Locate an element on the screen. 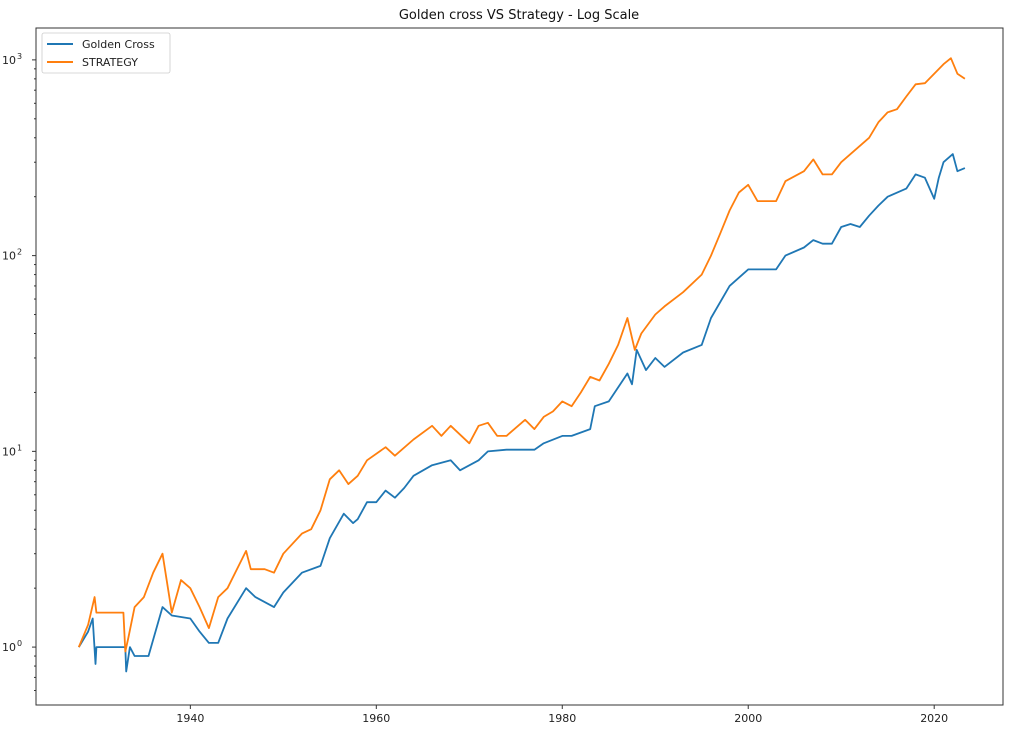 This screenshot has height=735, width=1024. legend-frame is located at coordinates (106, 53).